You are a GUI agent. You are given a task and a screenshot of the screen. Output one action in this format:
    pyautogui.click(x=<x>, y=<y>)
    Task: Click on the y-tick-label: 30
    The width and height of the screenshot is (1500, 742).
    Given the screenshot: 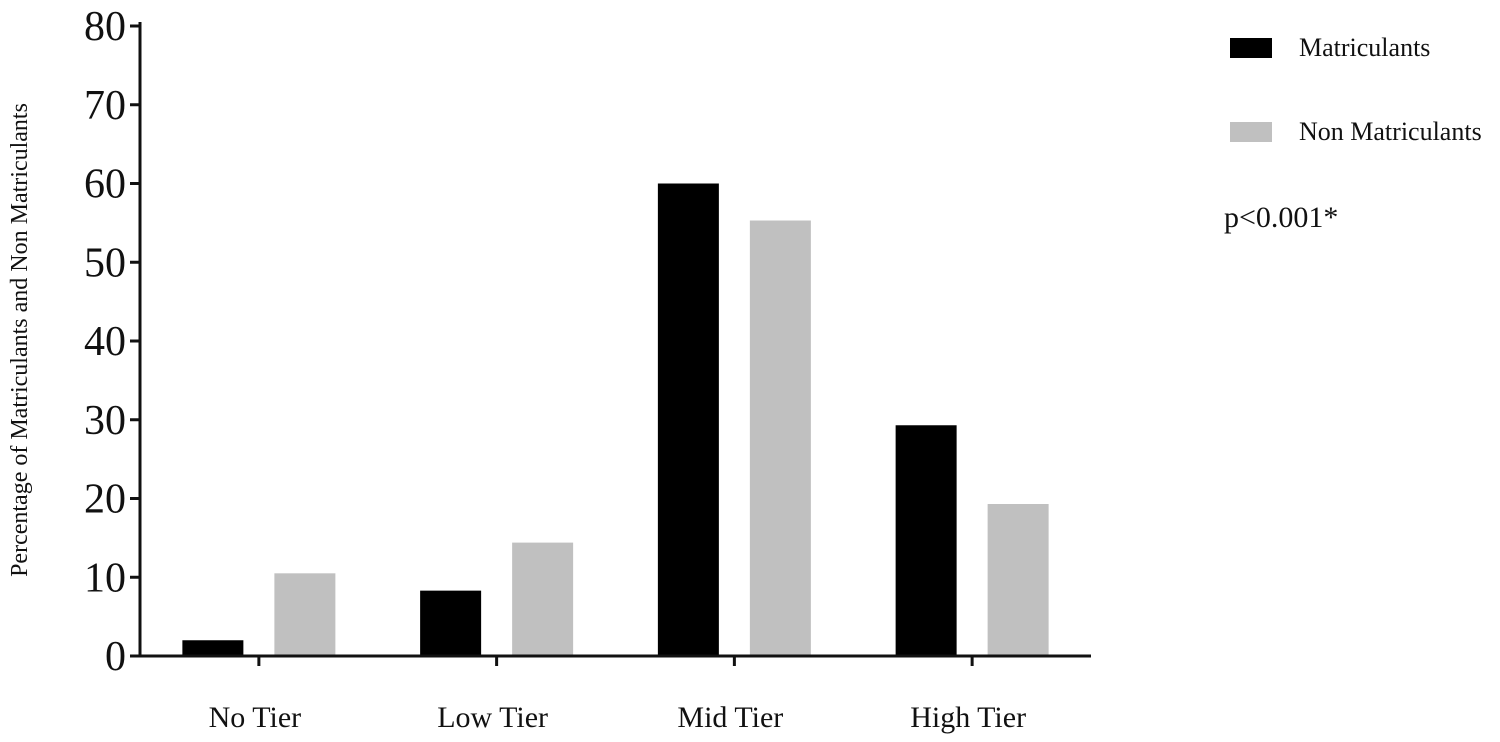 What is the action you would take?
    pyautogui.click(x=105, y=421)
    